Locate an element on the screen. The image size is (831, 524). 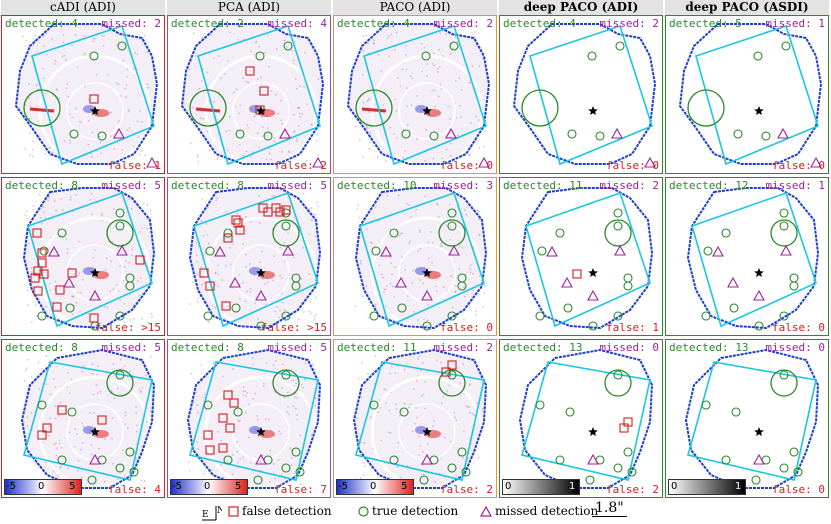
column-header-2: PCA (ADI) is located at coordinates (249, 7).